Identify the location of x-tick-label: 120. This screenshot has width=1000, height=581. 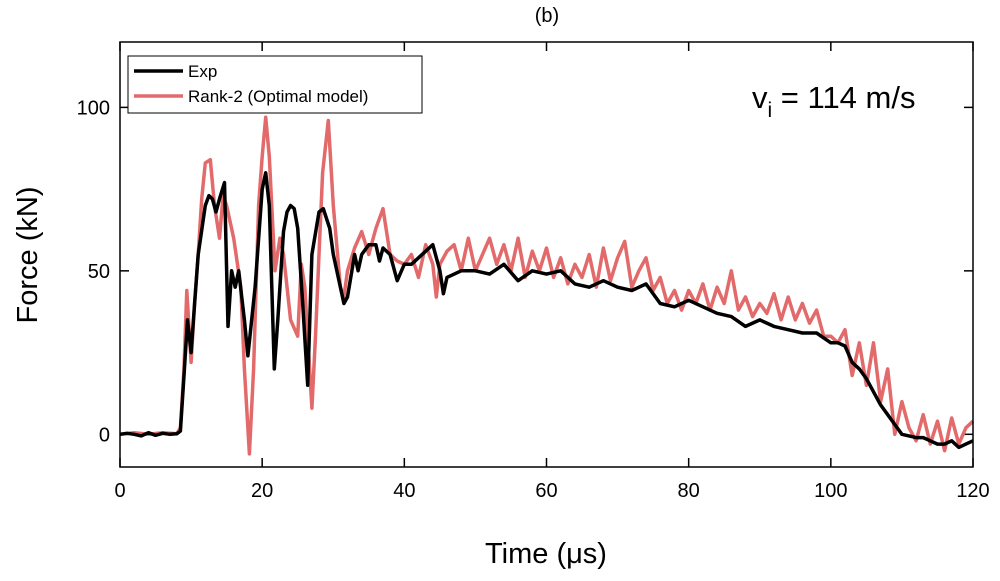
(972, 491).